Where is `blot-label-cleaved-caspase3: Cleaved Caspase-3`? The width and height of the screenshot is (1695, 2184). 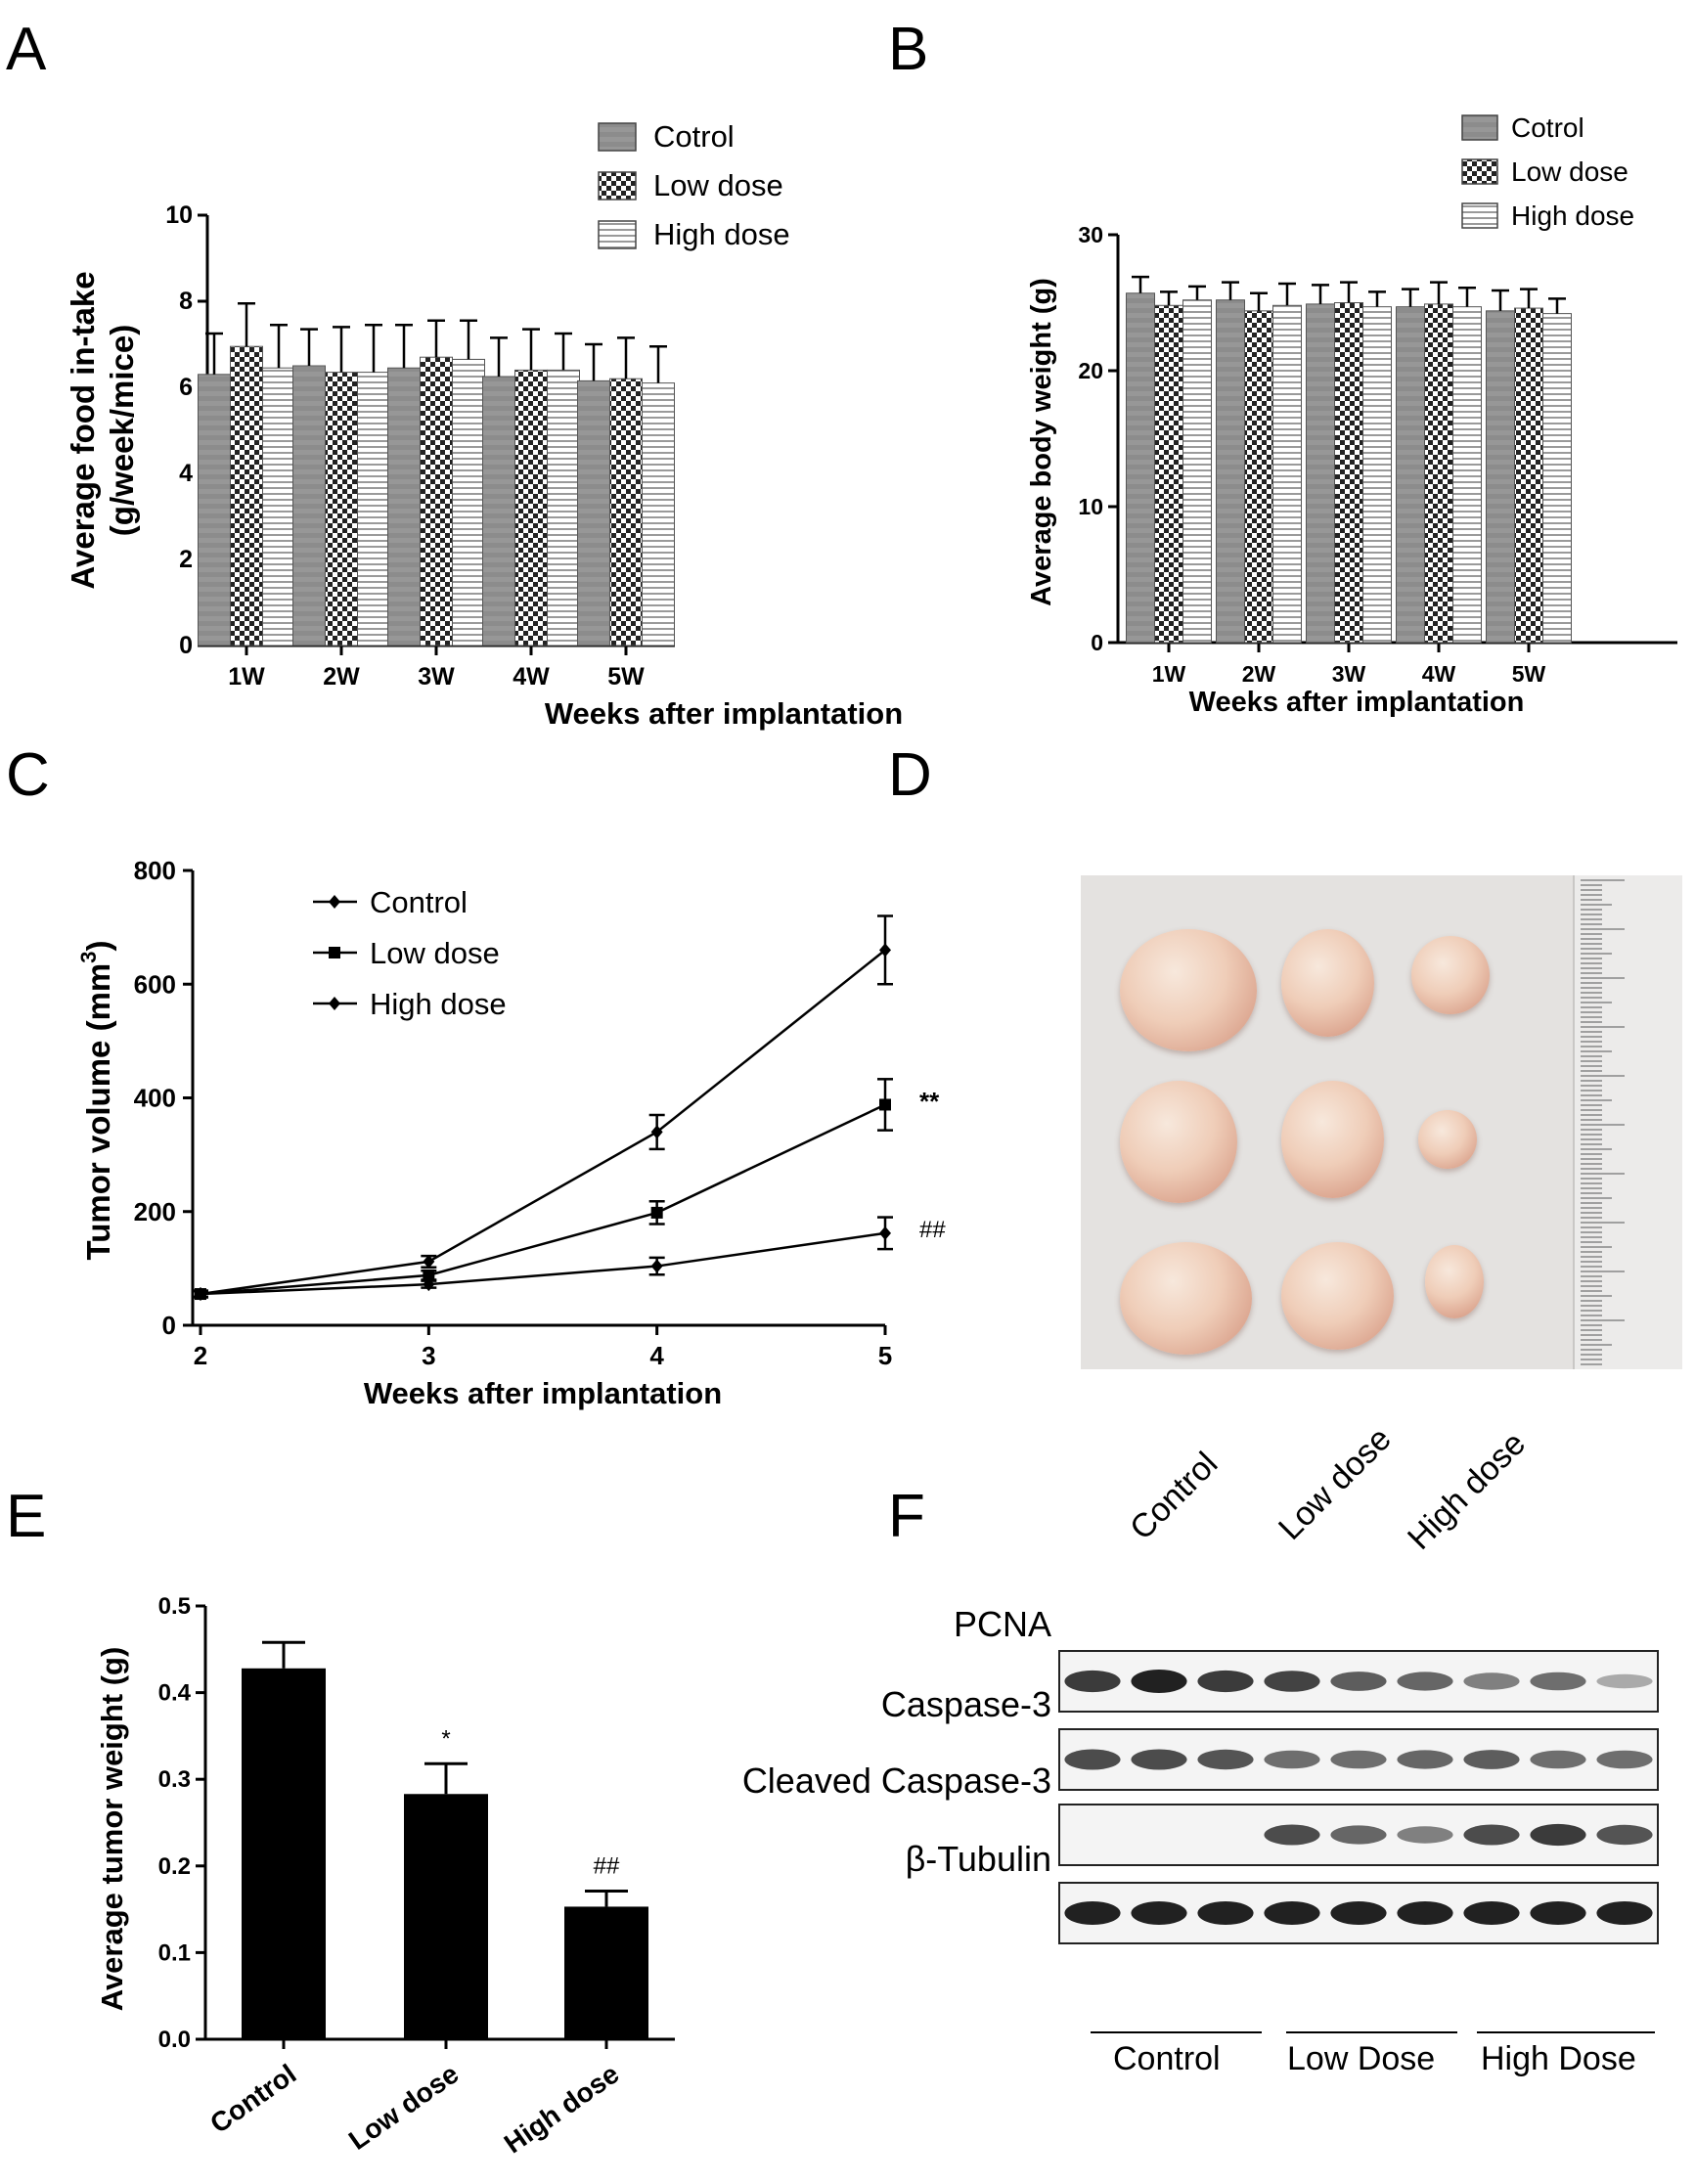
blot-label-cleaved-caspase3: Cleaved Caspase-3 is located at coordinates (896, 1781).